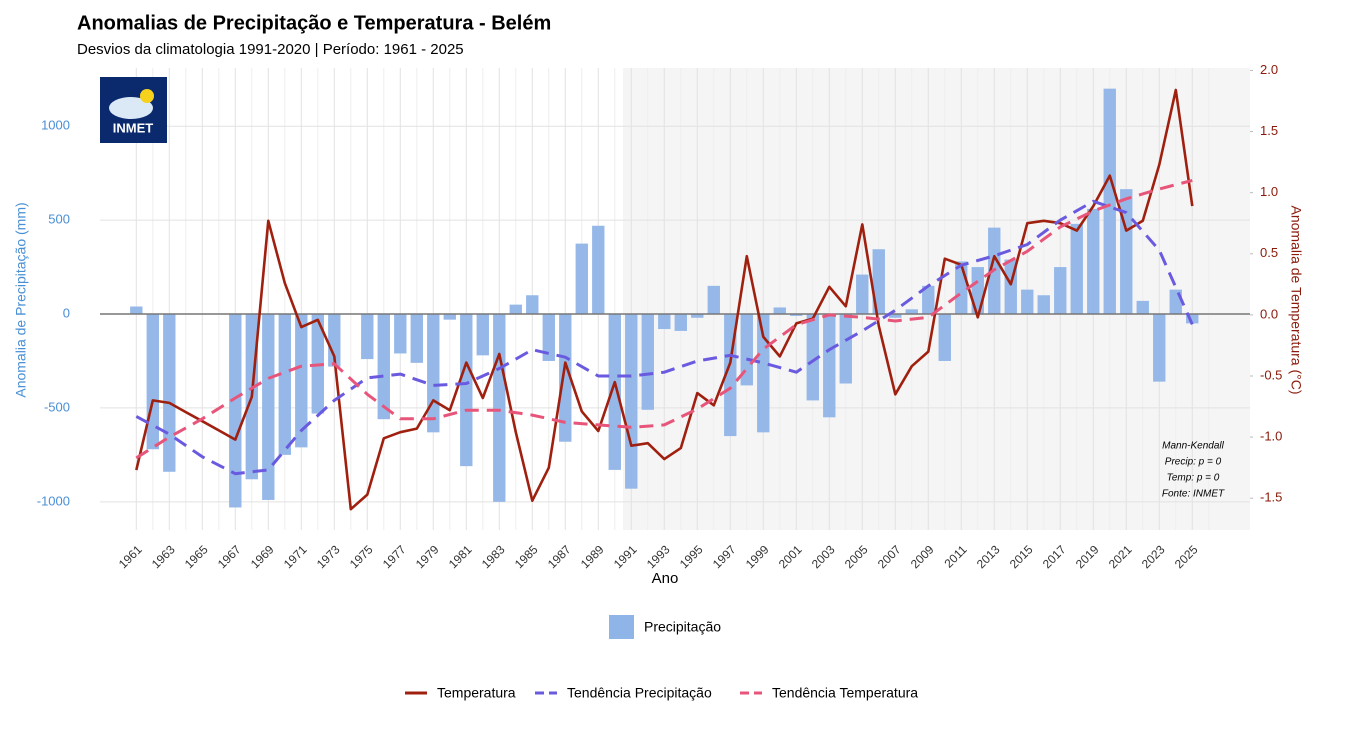 Image resolution: width=1349 pixels, height=731 pixels. I want to click on y2-axis-title: Anomalia de Temperatura (°C), so click(1296, 300).